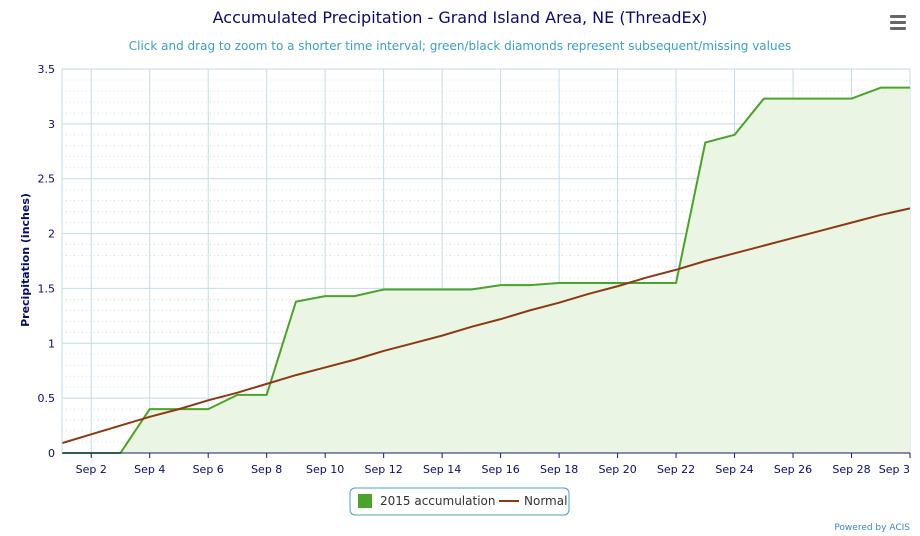 The height and width of the screenshot is (536, 920). Describe the element at coordinates (559, 469) in the screenshot. I see `x-tick-label: Sep 18` at that location.